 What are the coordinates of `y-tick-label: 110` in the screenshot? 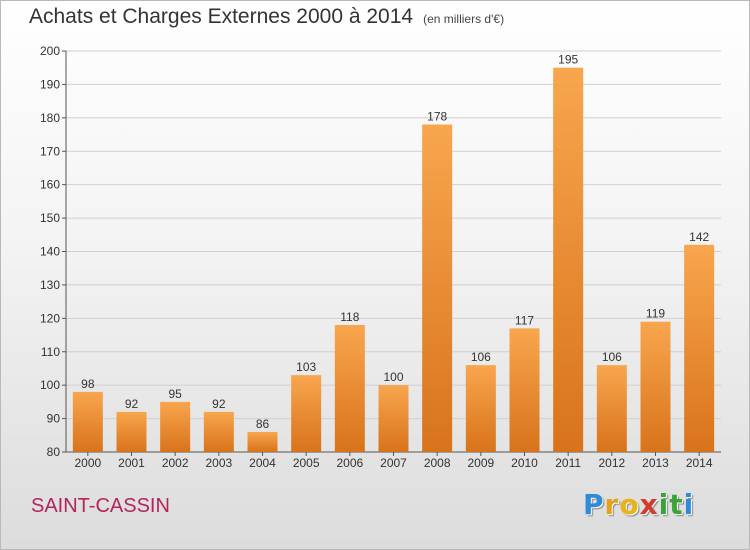 It's located at (50, 352).